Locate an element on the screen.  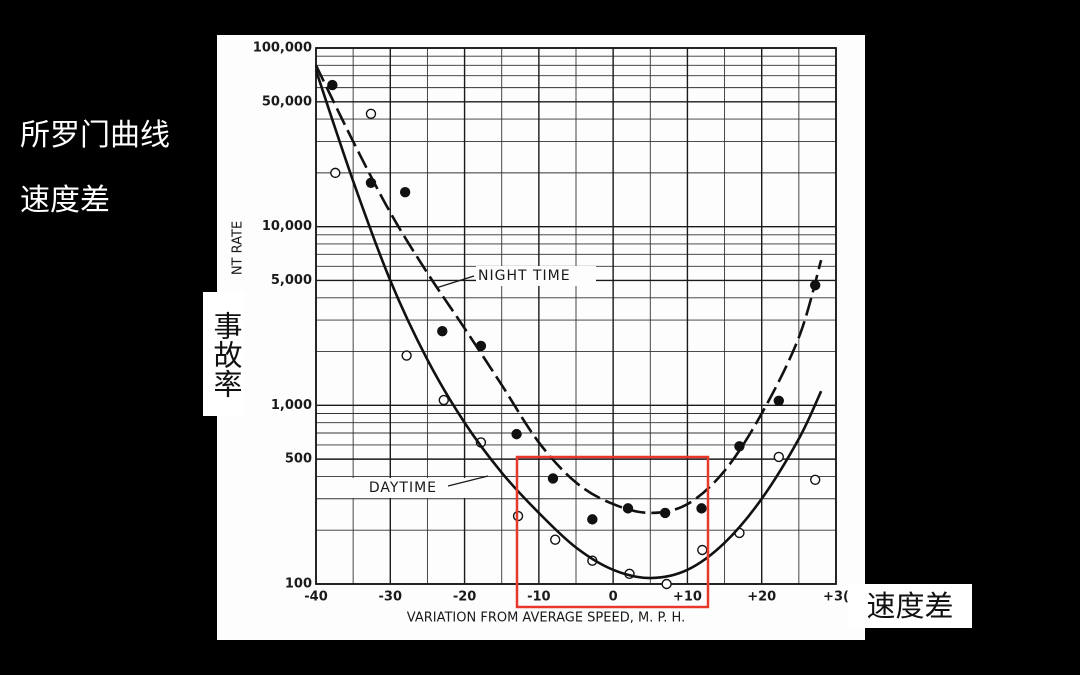
x-tick-label: 0 is located at coordinates (613, 597).